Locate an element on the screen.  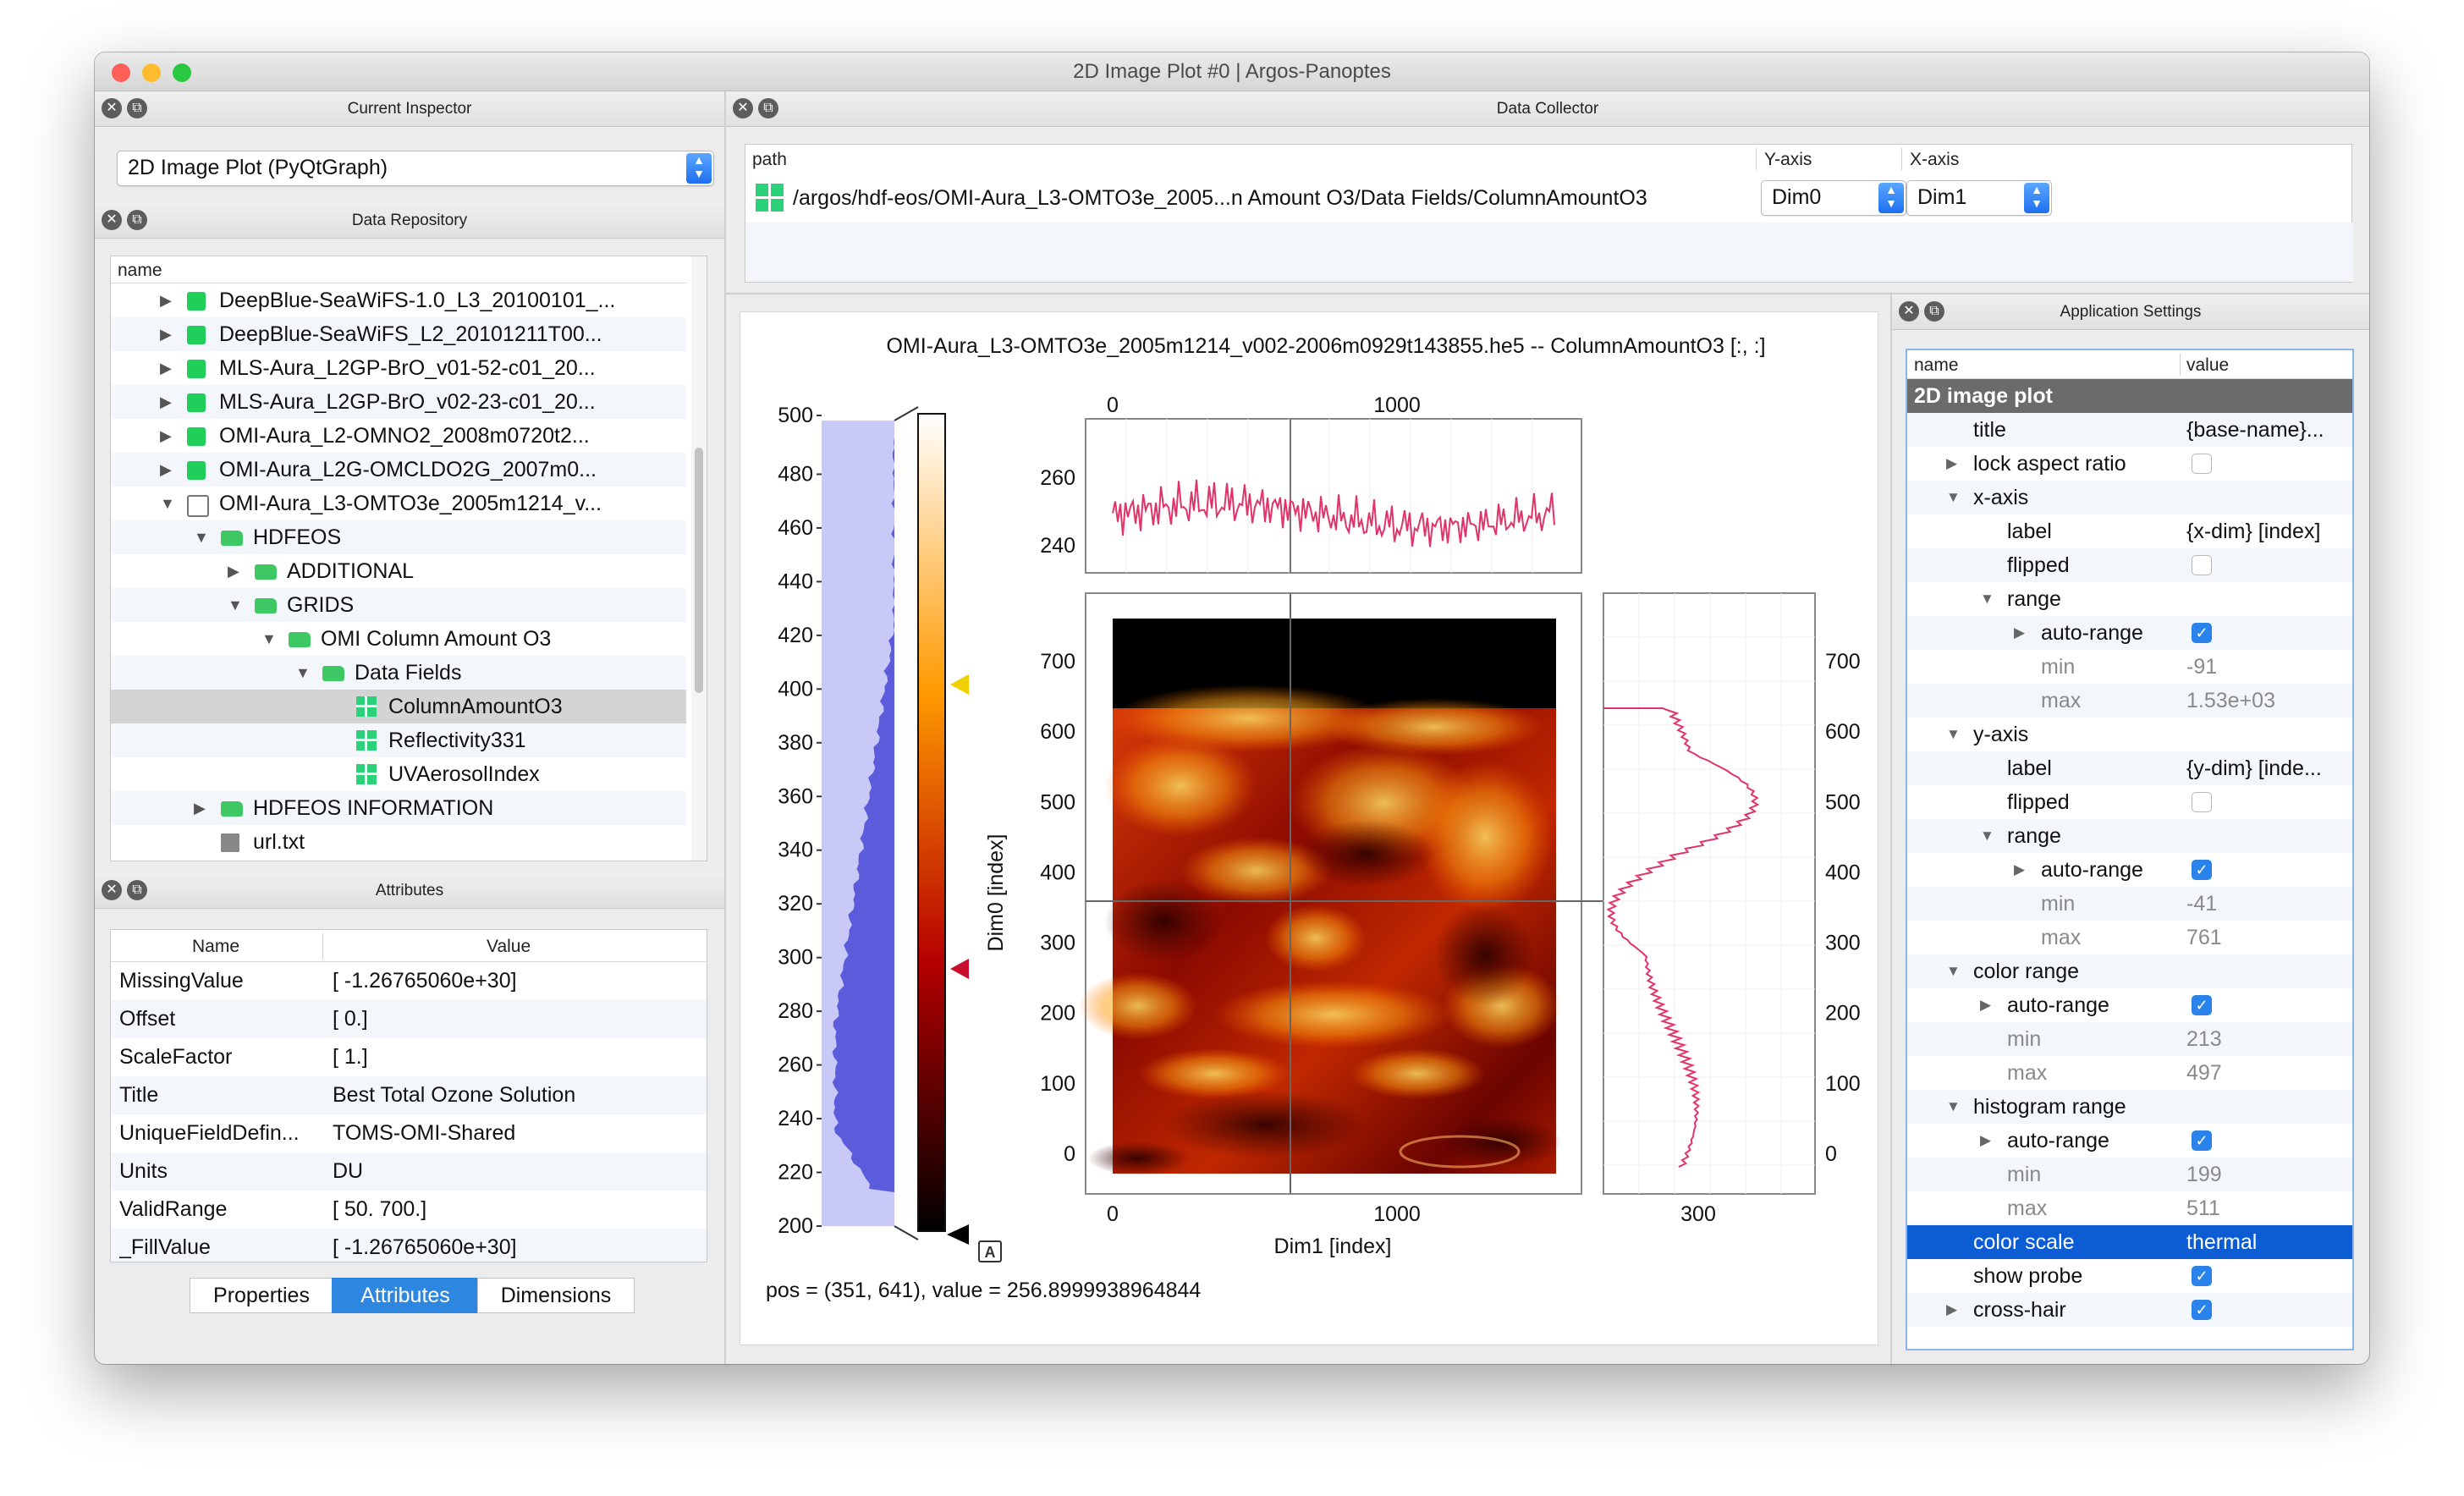
settings-row: max 761 is located at coordinates (2129, 937).